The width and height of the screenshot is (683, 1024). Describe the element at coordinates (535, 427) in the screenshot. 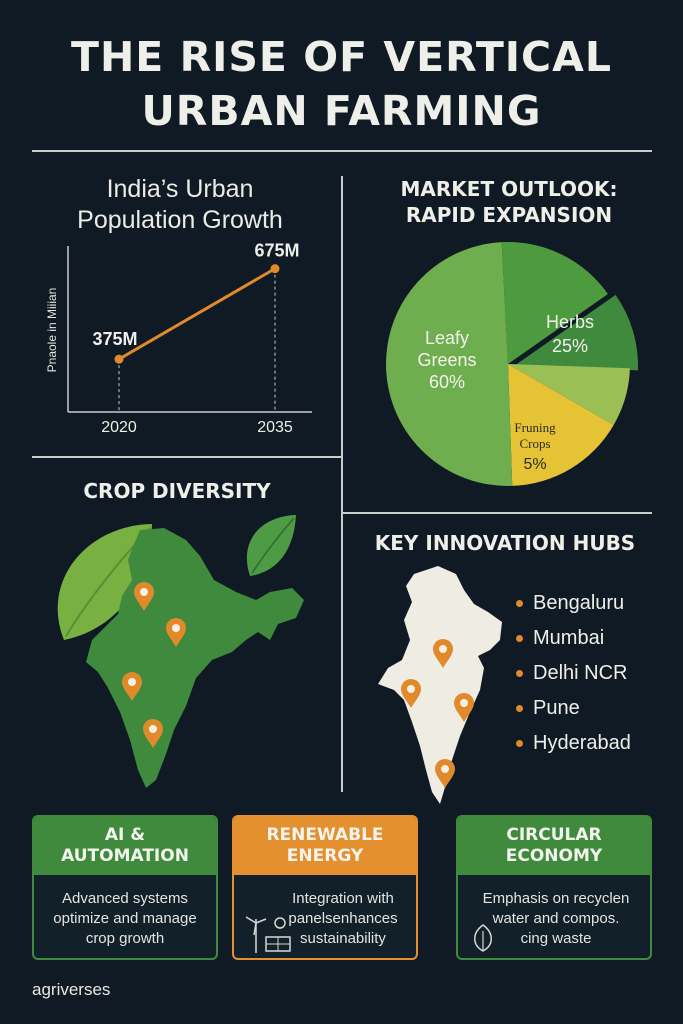

I see `slice-label: Fruning` at that location.